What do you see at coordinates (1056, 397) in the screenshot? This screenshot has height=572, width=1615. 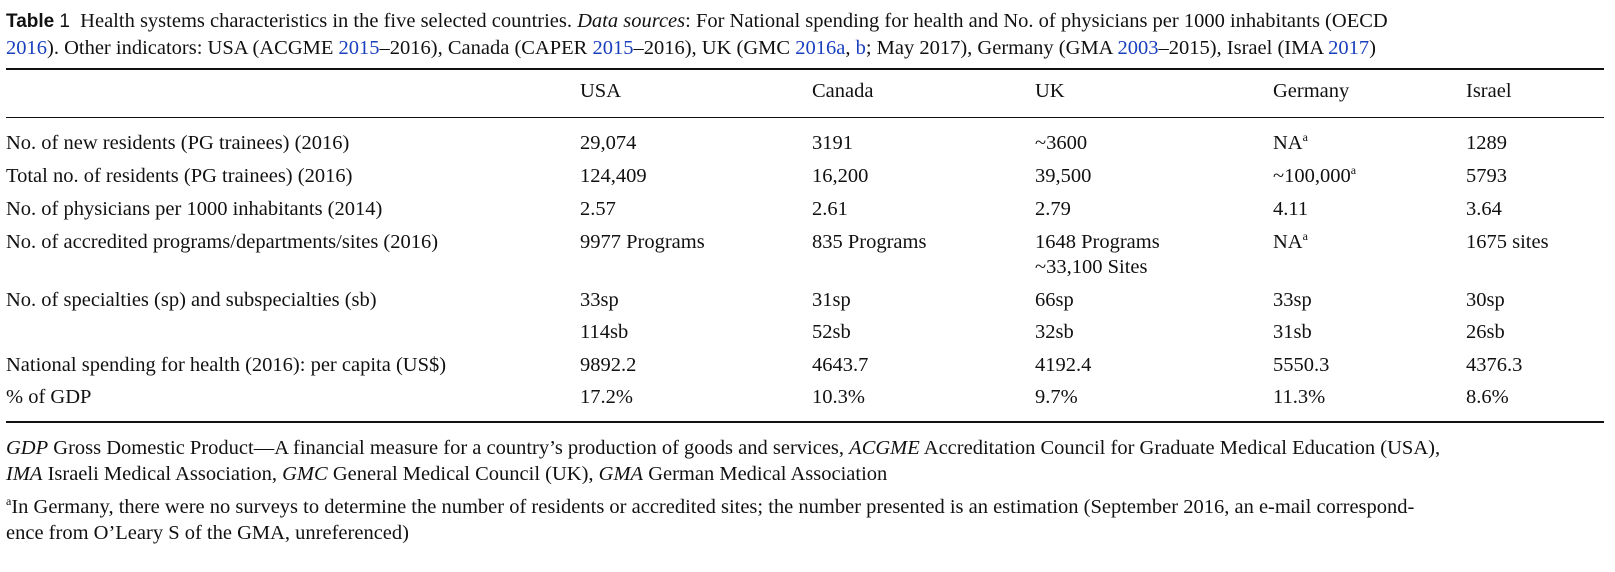 I see `cell-uk: 9.7%` at bounding box center [1056, 397].